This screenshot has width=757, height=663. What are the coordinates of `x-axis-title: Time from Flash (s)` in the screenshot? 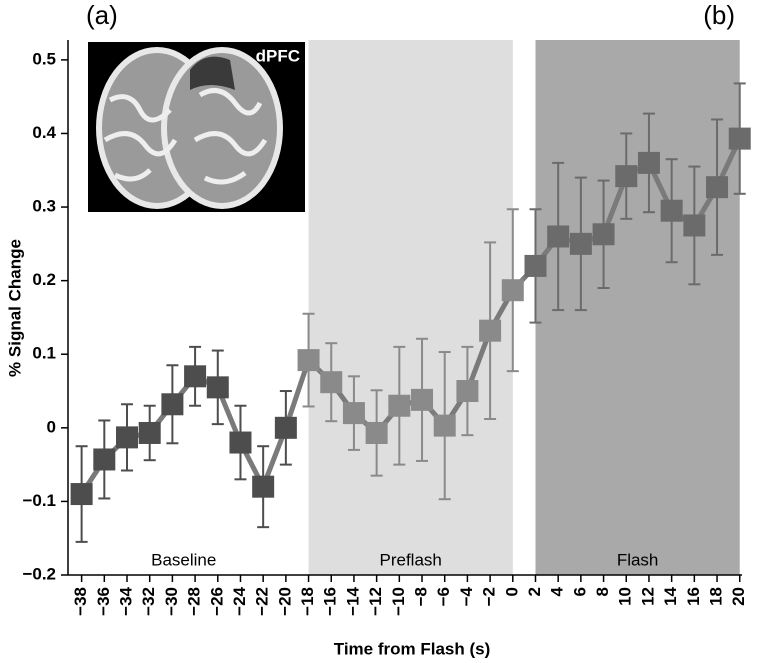 It's located at (412, 648).